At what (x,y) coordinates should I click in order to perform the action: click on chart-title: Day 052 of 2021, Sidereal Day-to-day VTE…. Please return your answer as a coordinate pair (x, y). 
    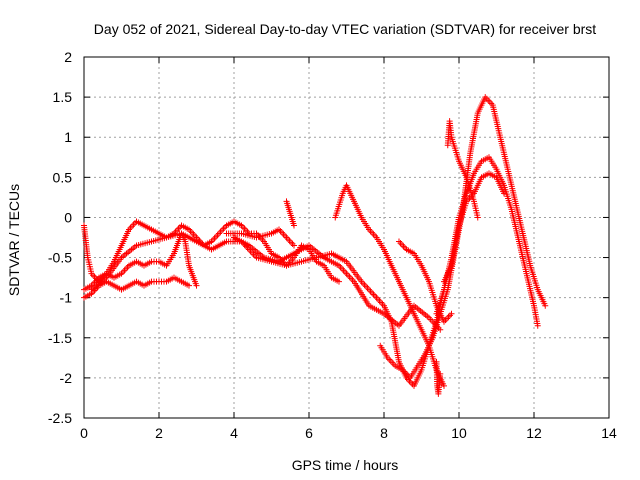
    Looking at the image, I should click on (345, 29).